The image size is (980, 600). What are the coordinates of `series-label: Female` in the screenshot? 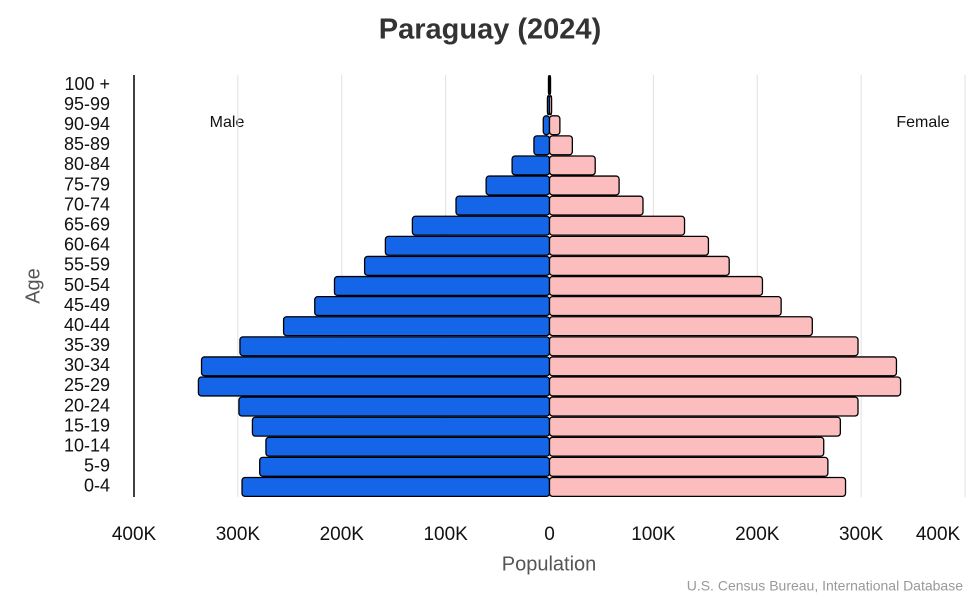 It's located at (922, 122).